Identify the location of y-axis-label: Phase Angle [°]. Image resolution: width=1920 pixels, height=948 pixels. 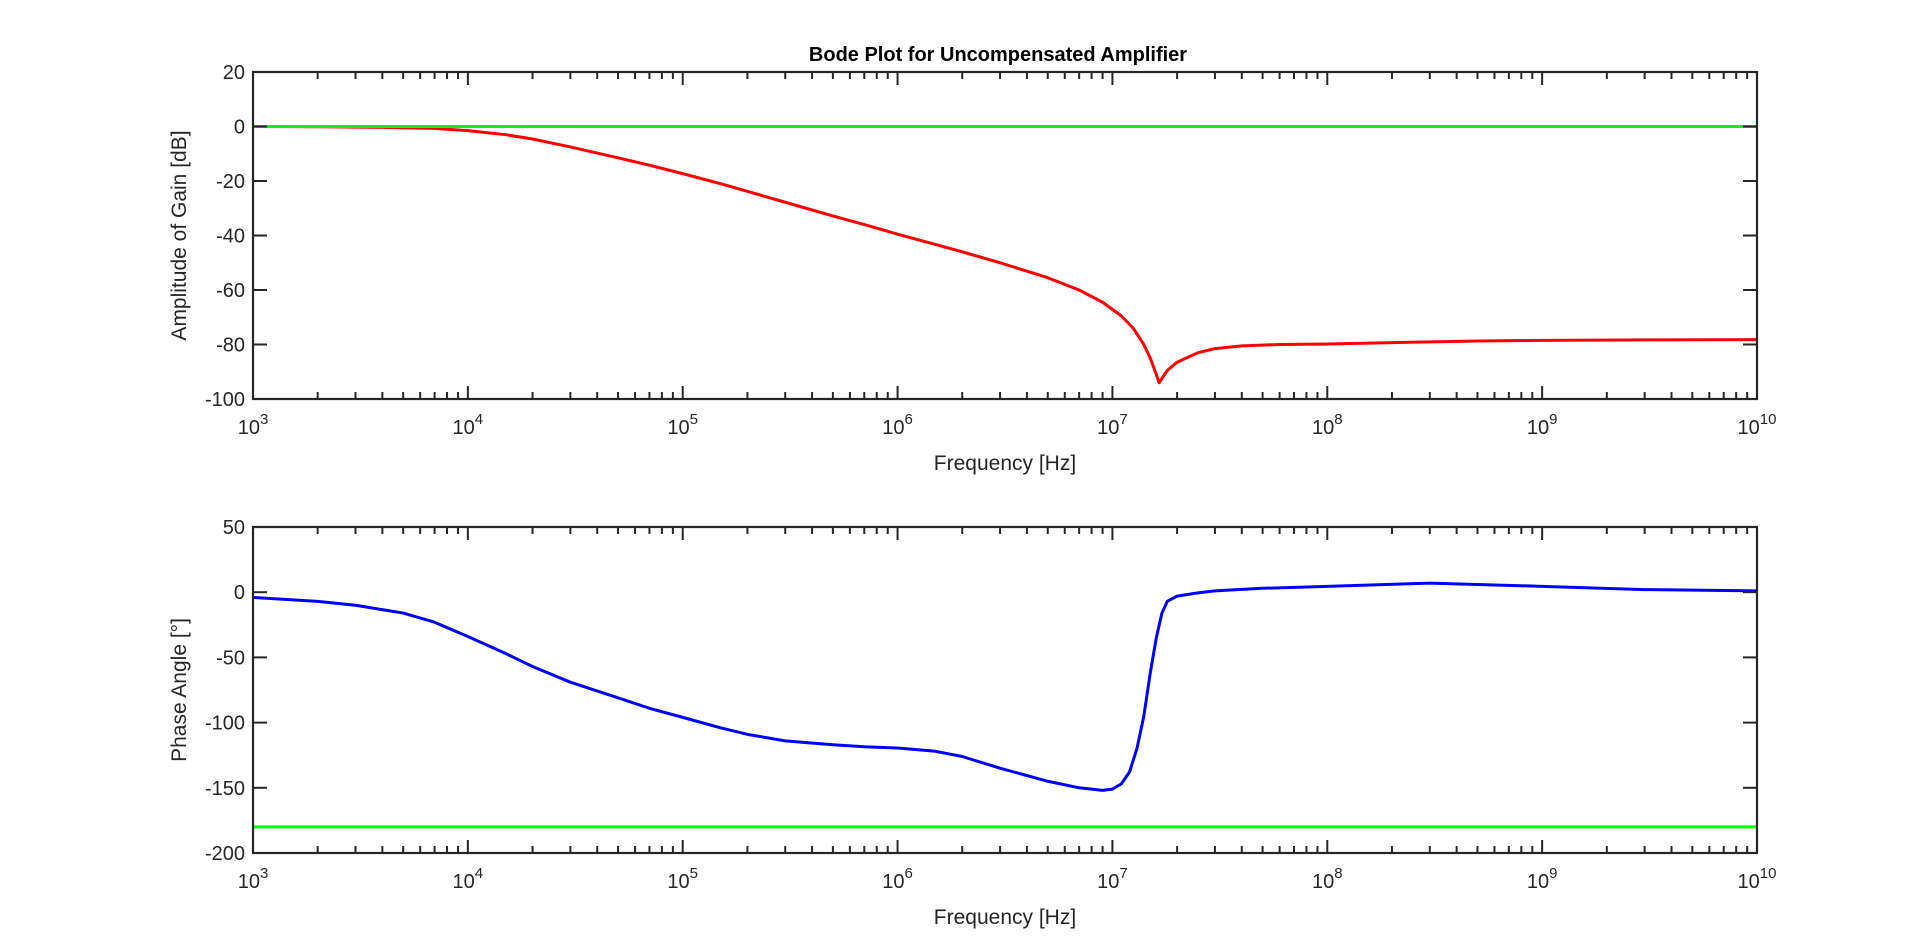
(179, 690).